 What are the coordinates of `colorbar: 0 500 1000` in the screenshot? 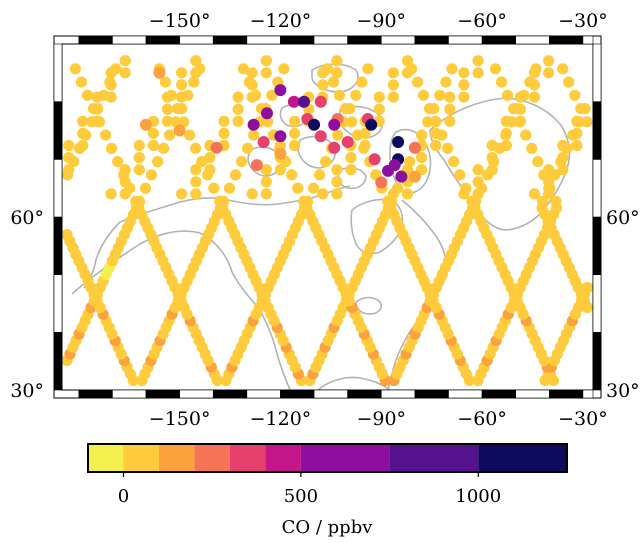 It's located at (327, 475).